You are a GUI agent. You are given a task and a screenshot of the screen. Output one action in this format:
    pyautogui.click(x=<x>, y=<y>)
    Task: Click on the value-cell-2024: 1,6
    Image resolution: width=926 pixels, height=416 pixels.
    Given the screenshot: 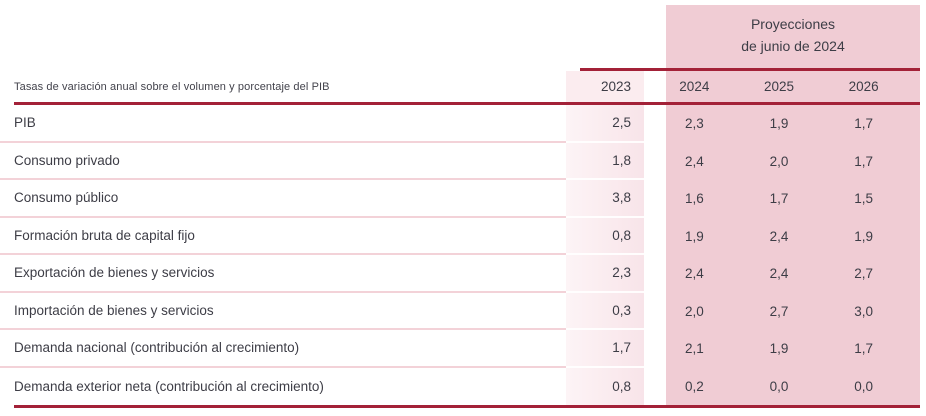 What is the action you would take?
    pyautogui.click(x=694, y=199)
    